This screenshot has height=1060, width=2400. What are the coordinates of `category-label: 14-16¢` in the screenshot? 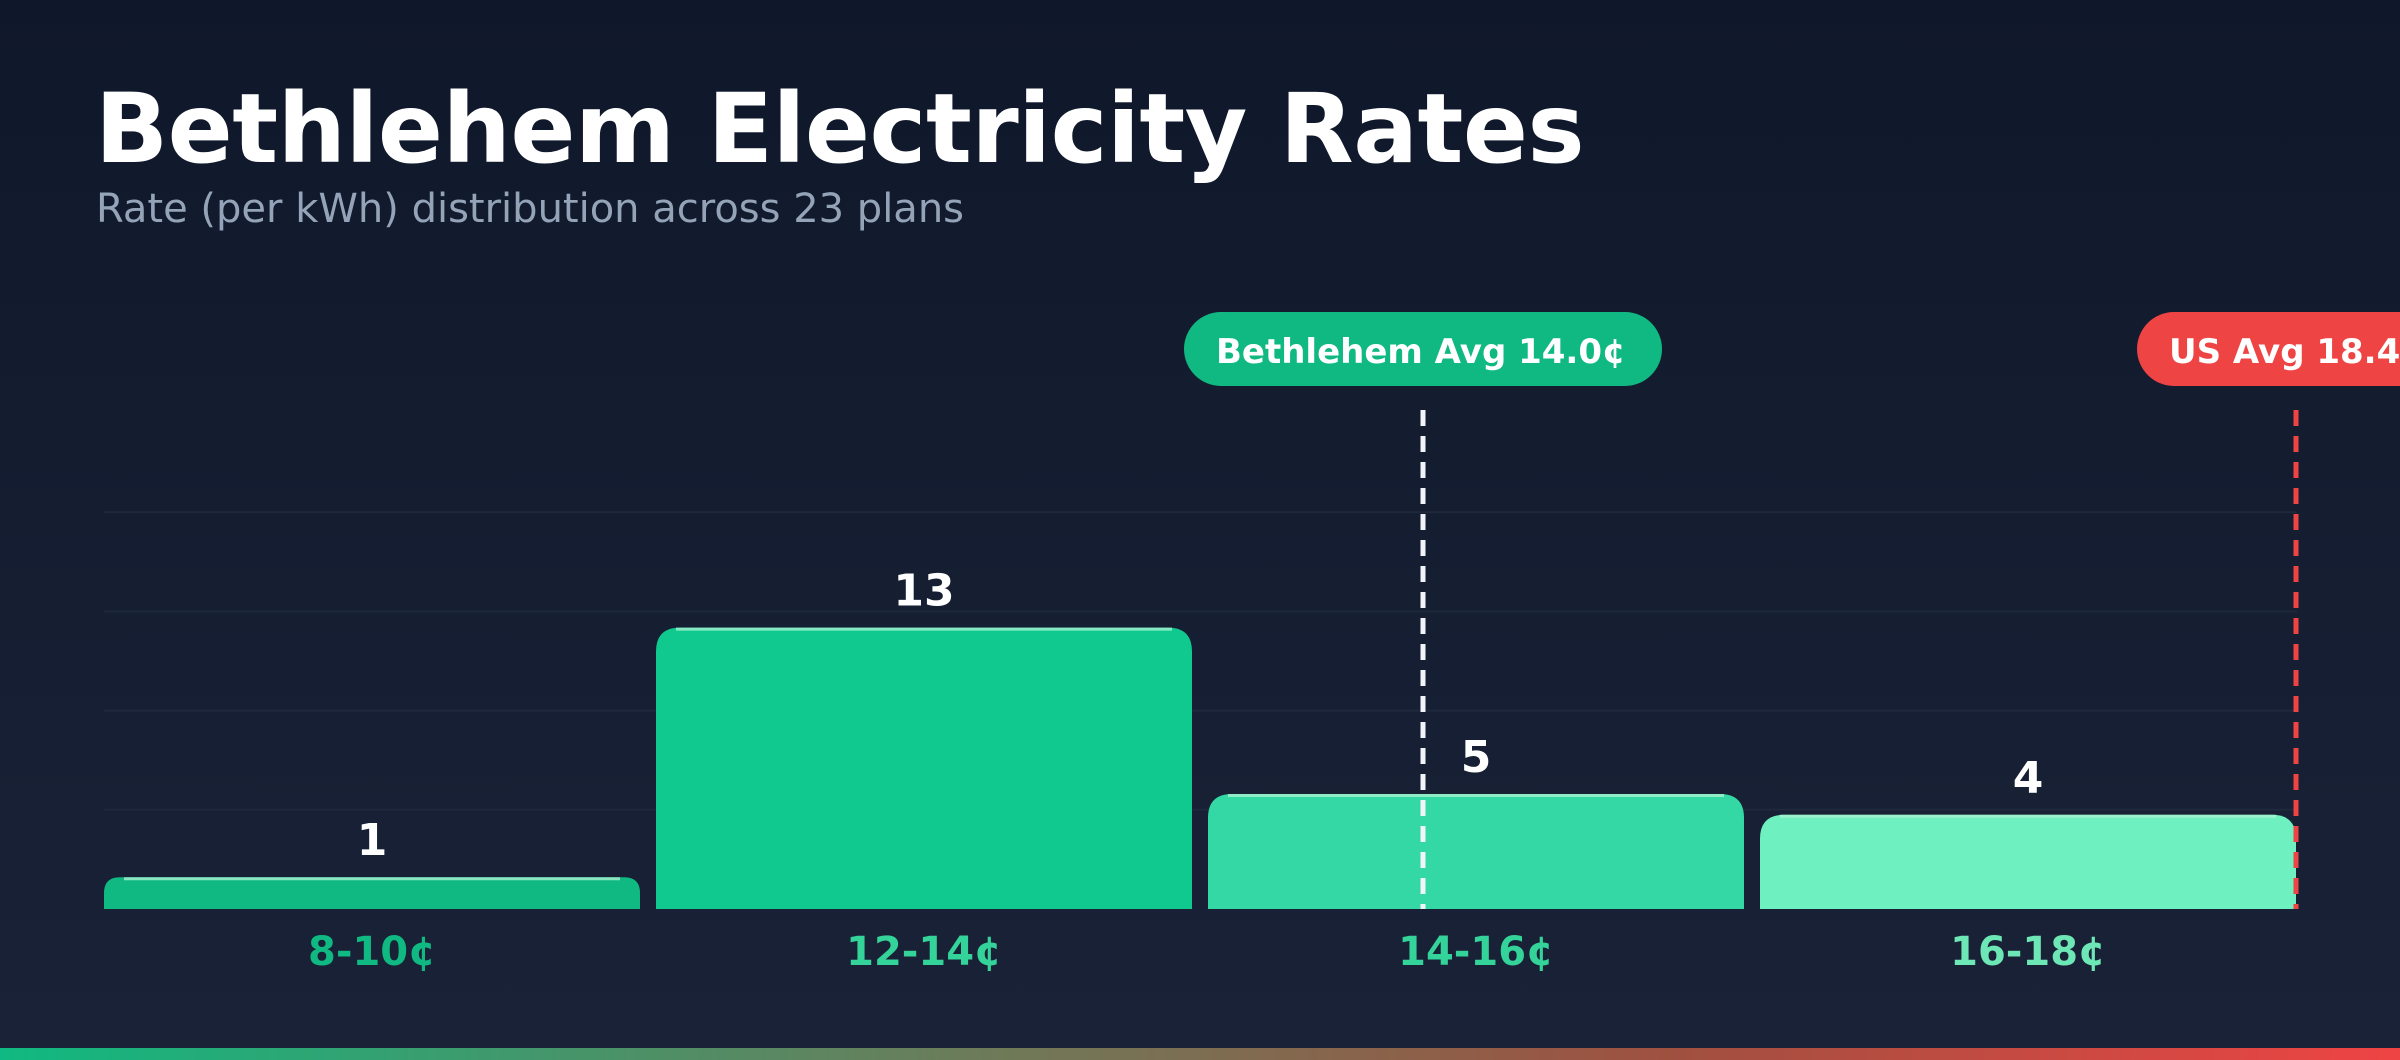 It's located at (1476, 952).